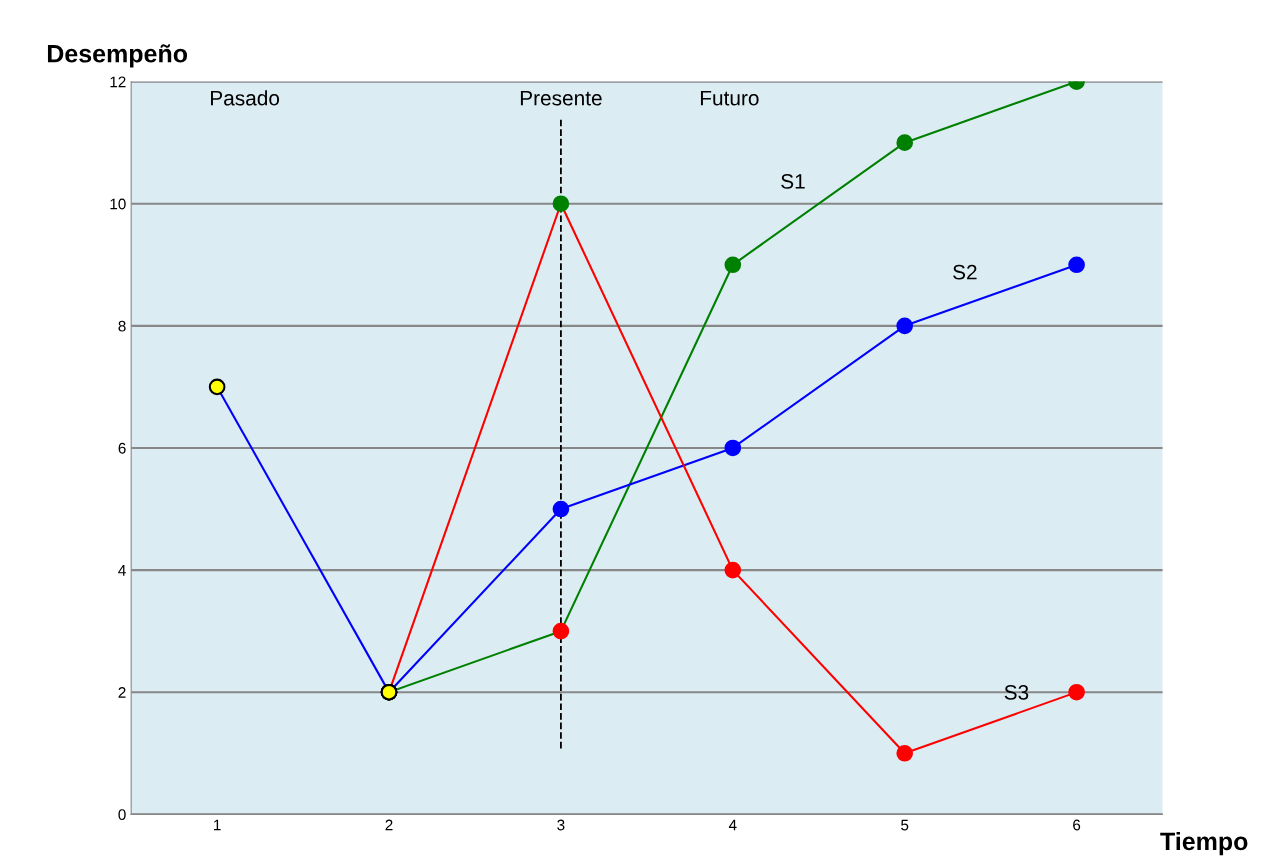 The image size is (1286, 859). What do you see at coordinates (1077, 825) in the screenshot?
I see `x-tick-label: 6` at bounding box center [1077, 825].